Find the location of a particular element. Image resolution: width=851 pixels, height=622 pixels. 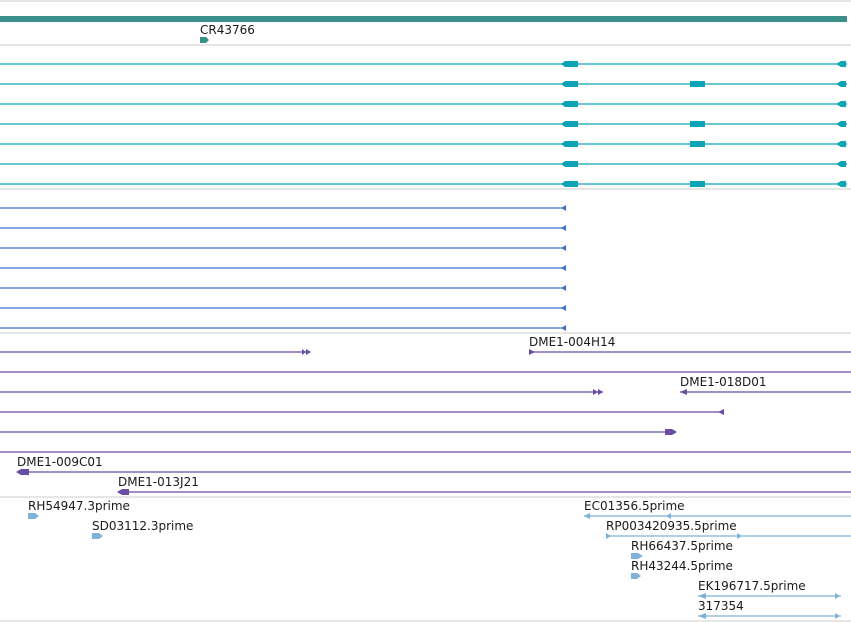

est-label-sd03112: SD03112.3prime is located at coordinates (142, 526).